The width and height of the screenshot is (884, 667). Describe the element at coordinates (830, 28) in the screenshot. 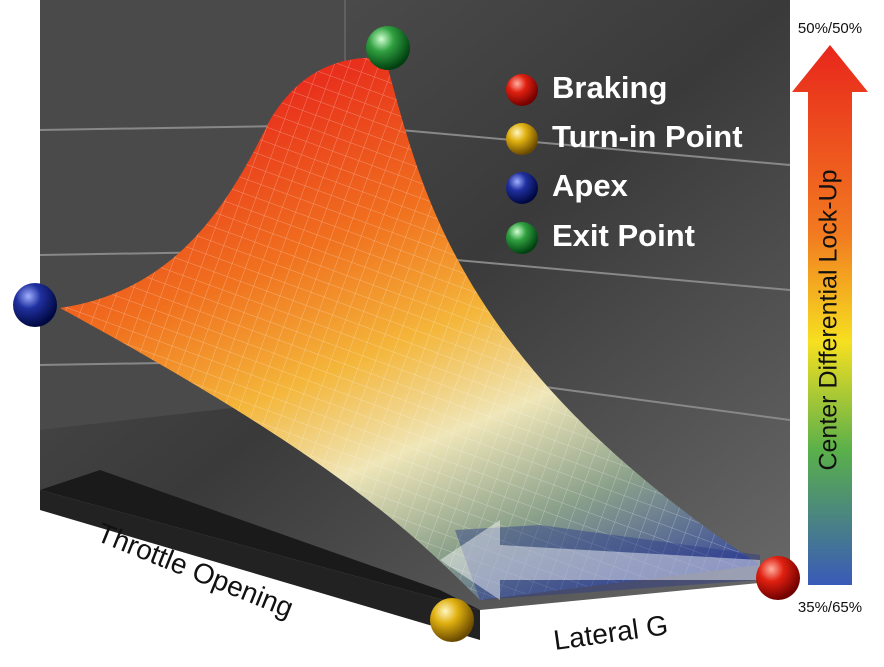

I see `scale-top: 50%/50%` at that location.